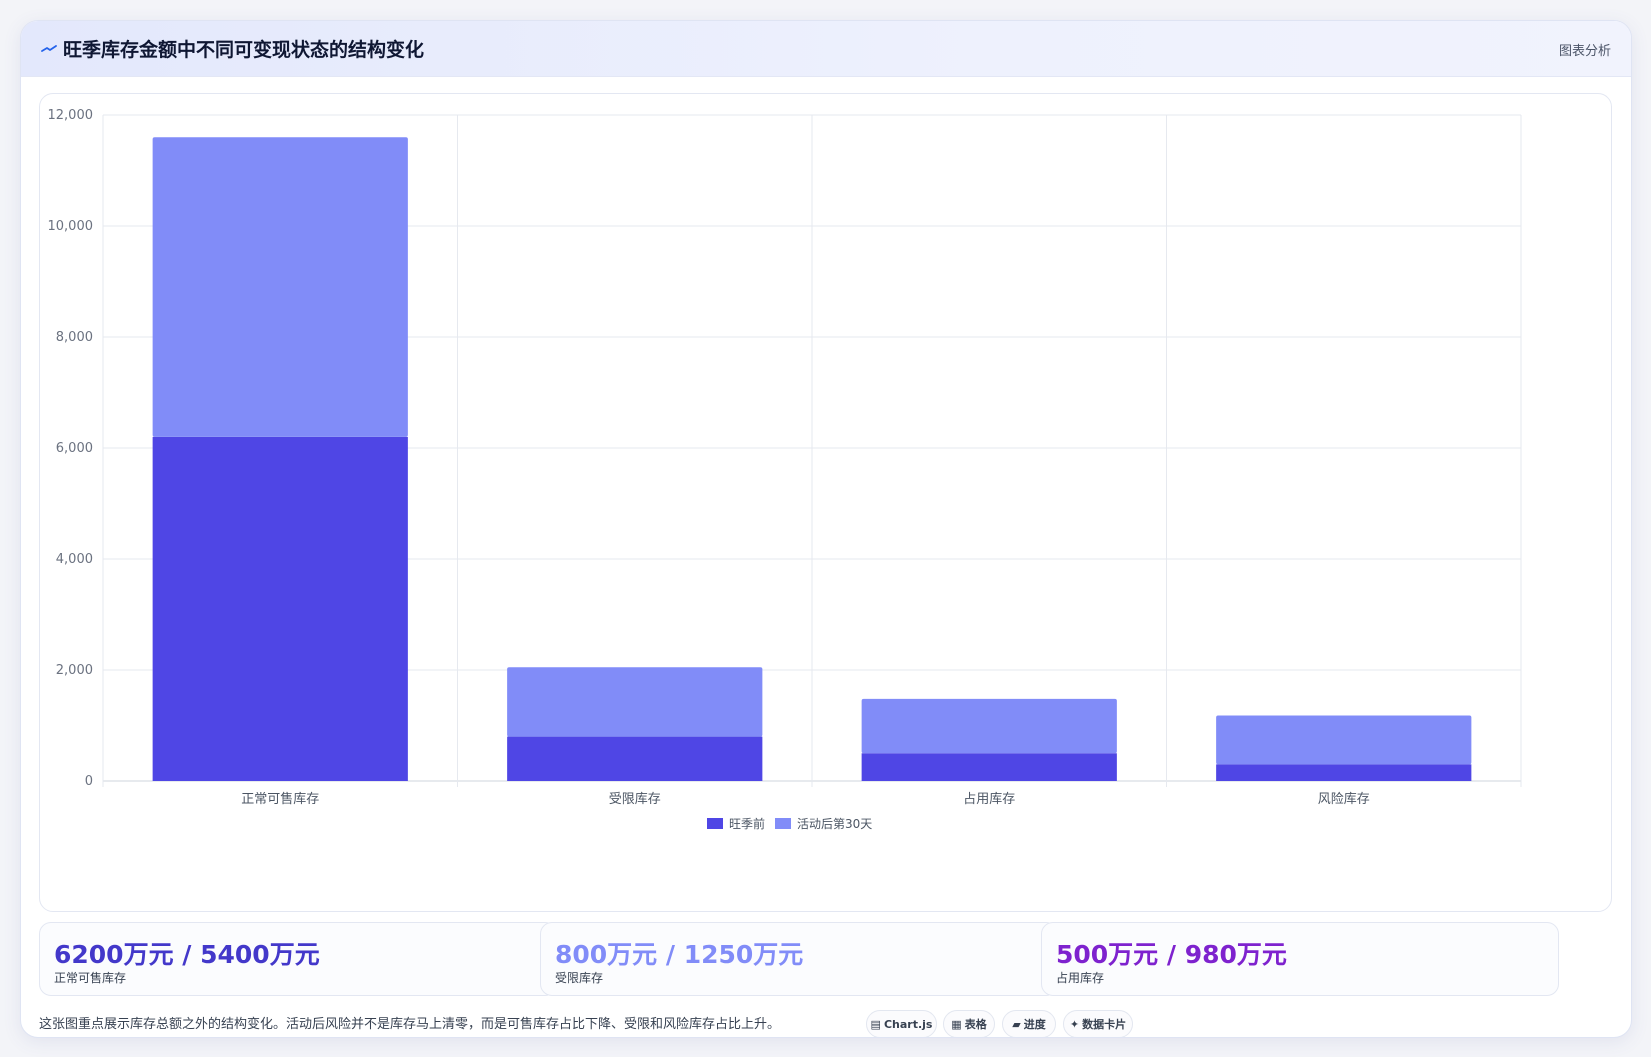 The image size is (1651, 1057). Describe the element at coordinates (1016, 1024) in the screenshot. I see `progress-icon: ▰` at that location.